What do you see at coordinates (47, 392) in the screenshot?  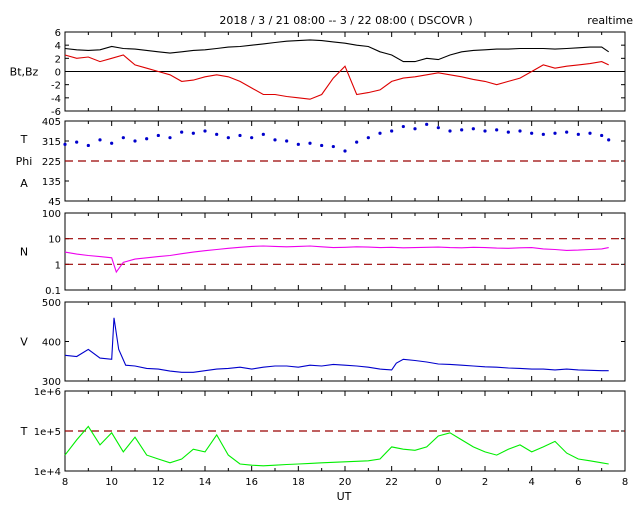 I see `y-tick-label: 1e+6` at bounding box center [47, 392].